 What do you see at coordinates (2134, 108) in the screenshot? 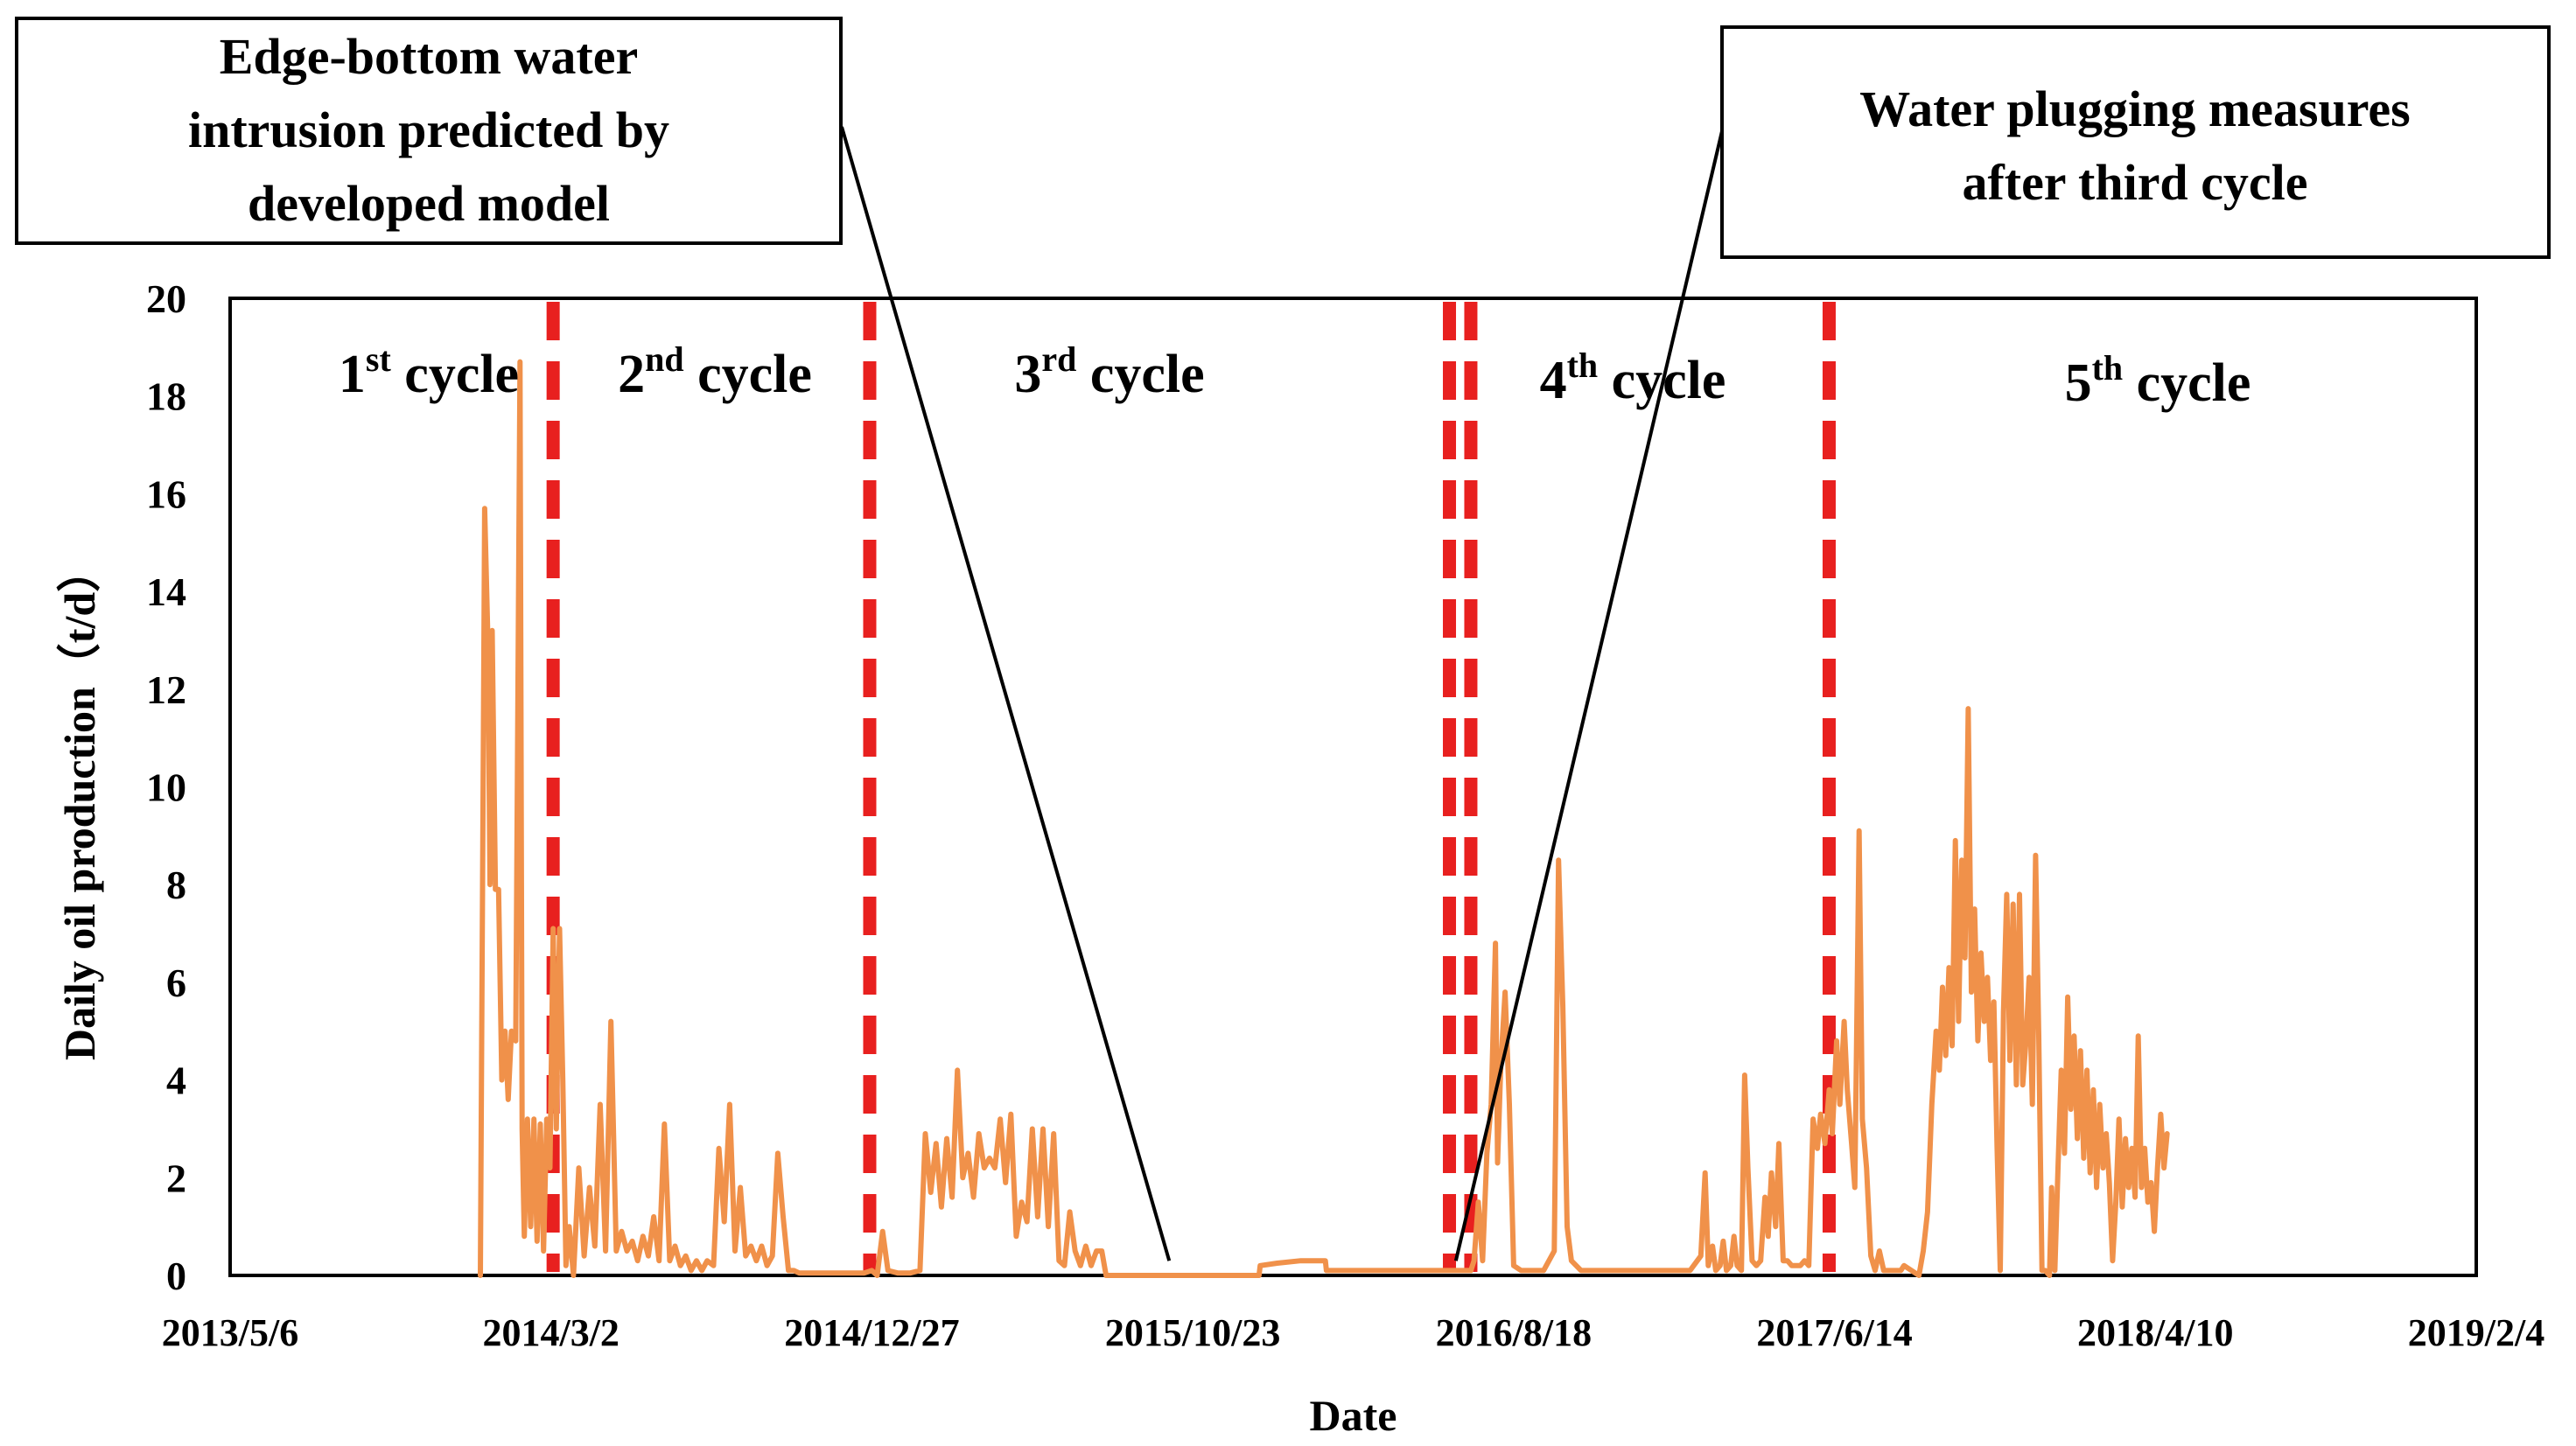
I see `annotation-text: Water plugging measures` at bounding box center [2134, 108].